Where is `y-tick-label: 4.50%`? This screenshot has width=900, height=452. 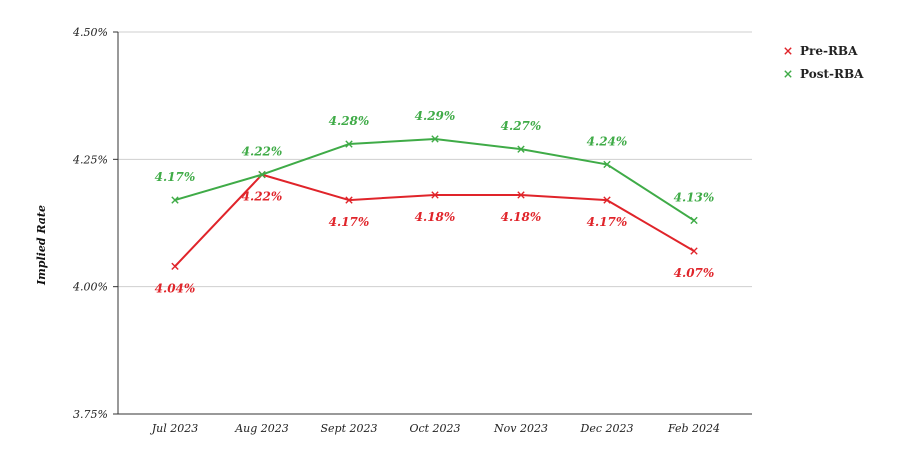 y-tick-label: 4.50% is located at coordinates (90, 32).